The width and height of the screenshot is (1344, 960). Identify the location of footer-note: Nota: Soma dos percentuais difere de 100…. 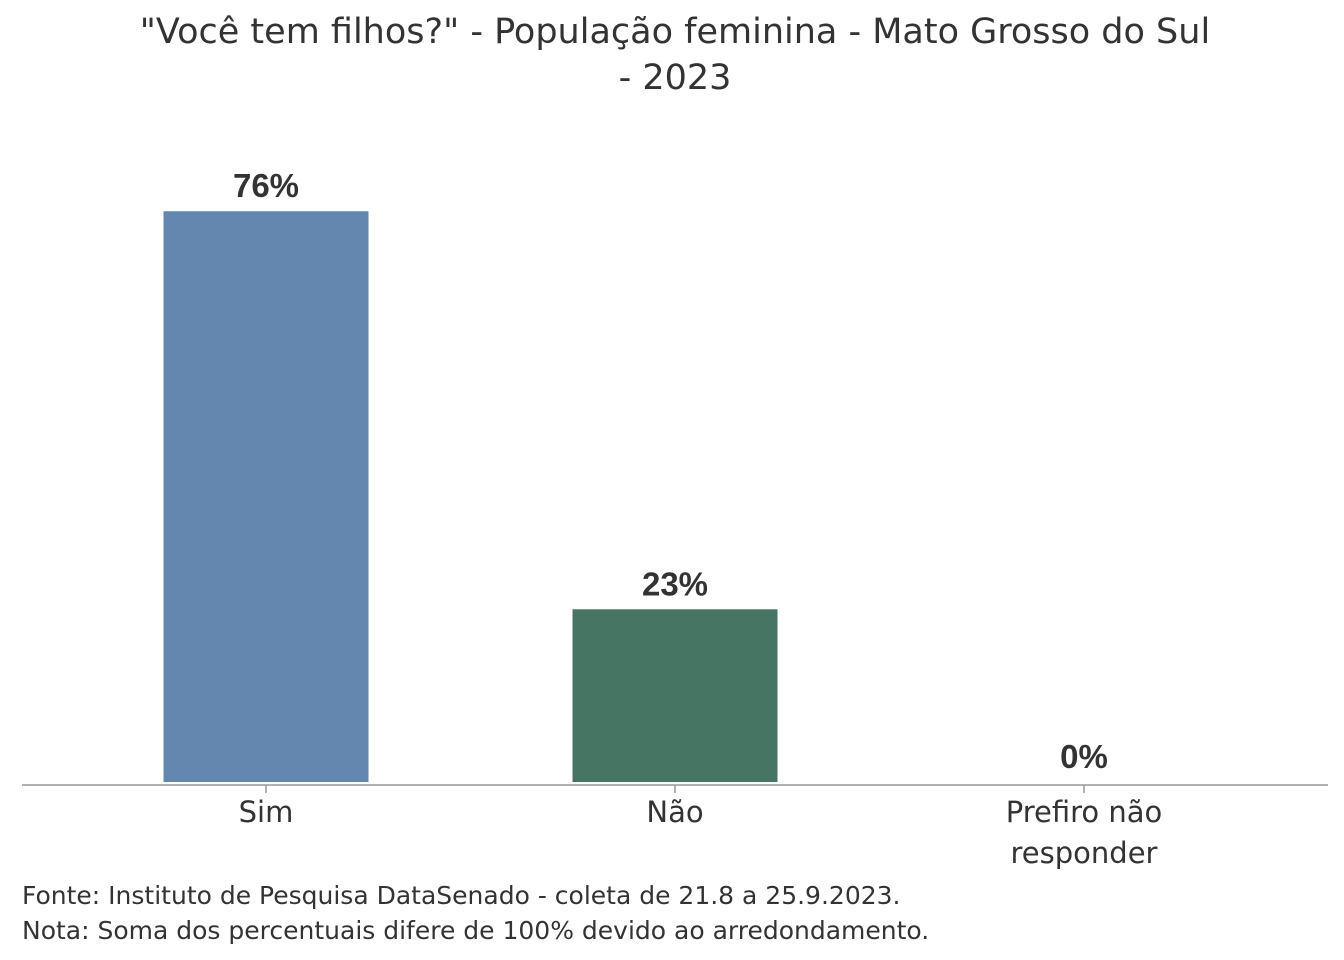
(475, 930).